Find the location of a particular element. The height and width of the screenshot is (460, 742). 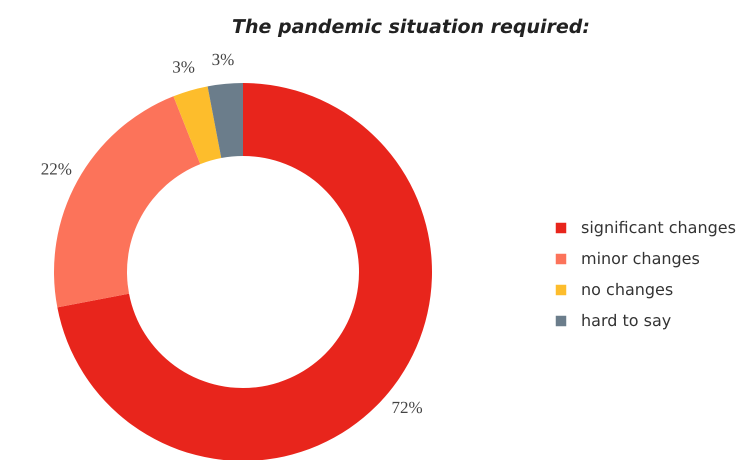

data-label: 72% is located at coordinates (407, 407).